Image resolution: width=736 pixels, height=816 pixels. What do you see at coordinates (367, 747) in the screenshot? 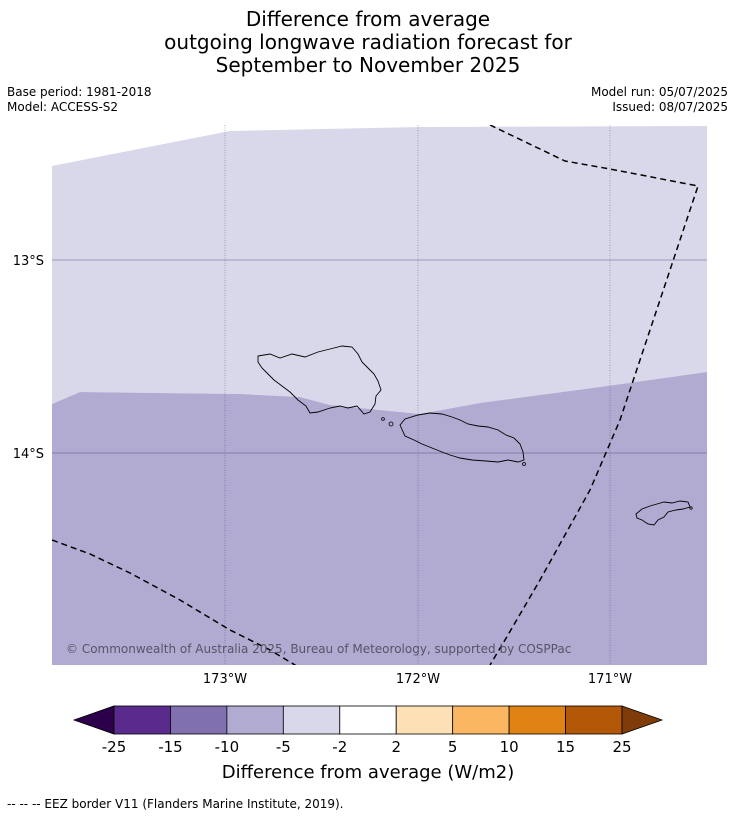
I see `colorbar-tick-labels: -25 -15 -10 -5 -2 2 5 10 15 25` at bounding box center [367, 747].